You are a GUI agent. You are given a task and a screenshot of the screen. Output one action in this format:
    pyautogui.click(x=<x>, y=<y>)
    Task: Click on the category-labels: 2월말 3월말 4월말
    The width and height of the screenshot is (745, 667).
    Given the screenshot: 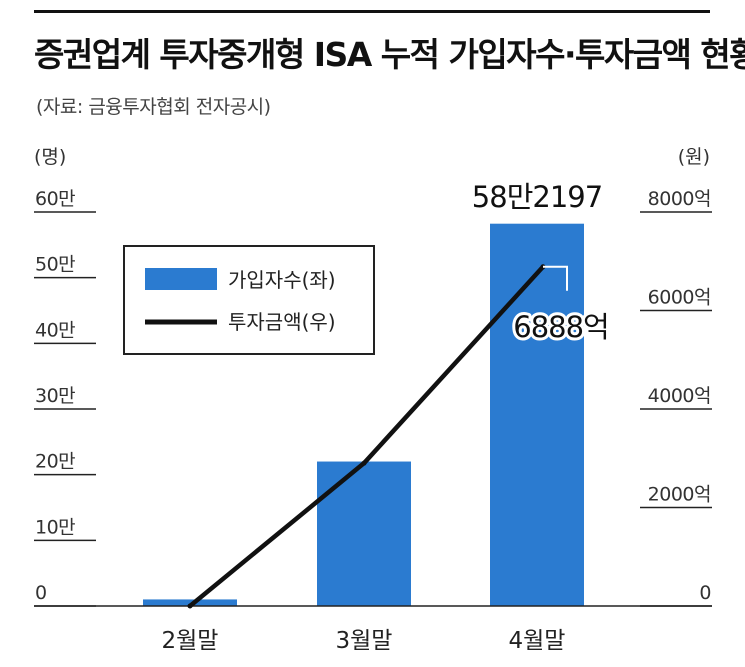 What is the action you would take?
    pyautogui.click(x=364, y=641)
    